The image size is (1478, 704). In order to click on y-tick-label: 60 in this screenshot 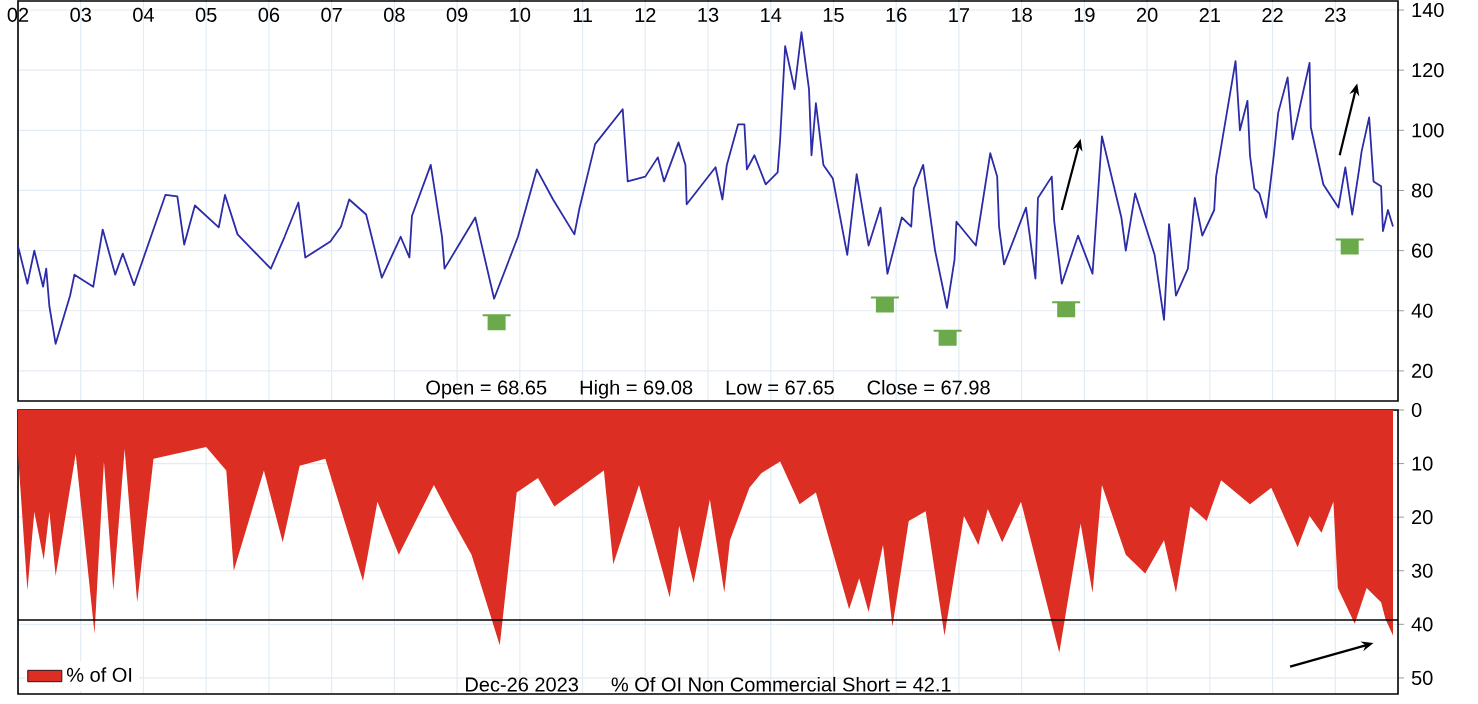, I will do `click(1422, 250)`.